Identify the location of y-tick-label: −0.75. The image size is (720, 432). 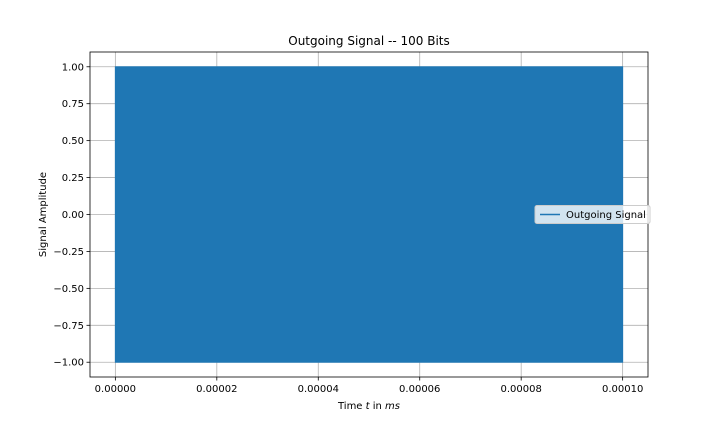
(68, 326).